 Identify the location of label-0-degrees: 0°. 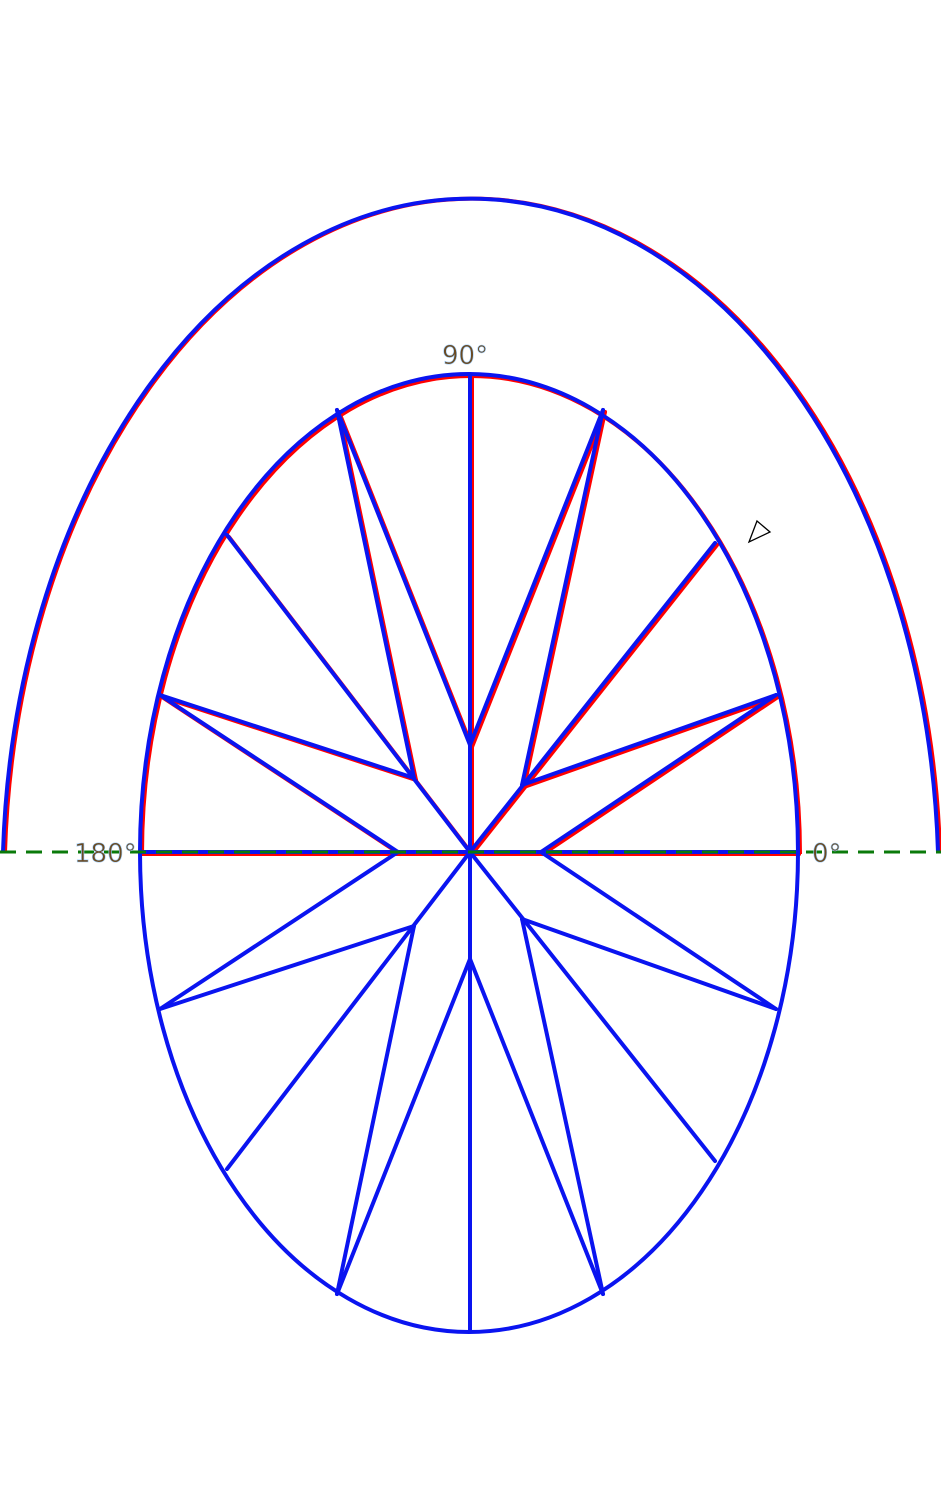
(827, 854).